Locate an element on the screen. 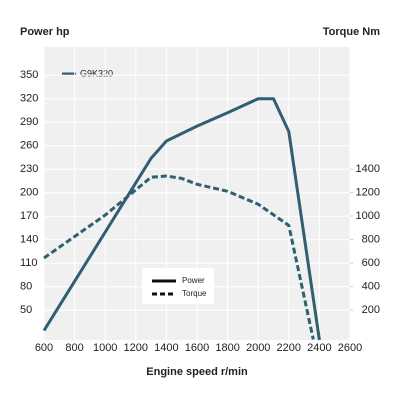  y2-axis-title: Torque Nm is located at coordinates (351, 32).